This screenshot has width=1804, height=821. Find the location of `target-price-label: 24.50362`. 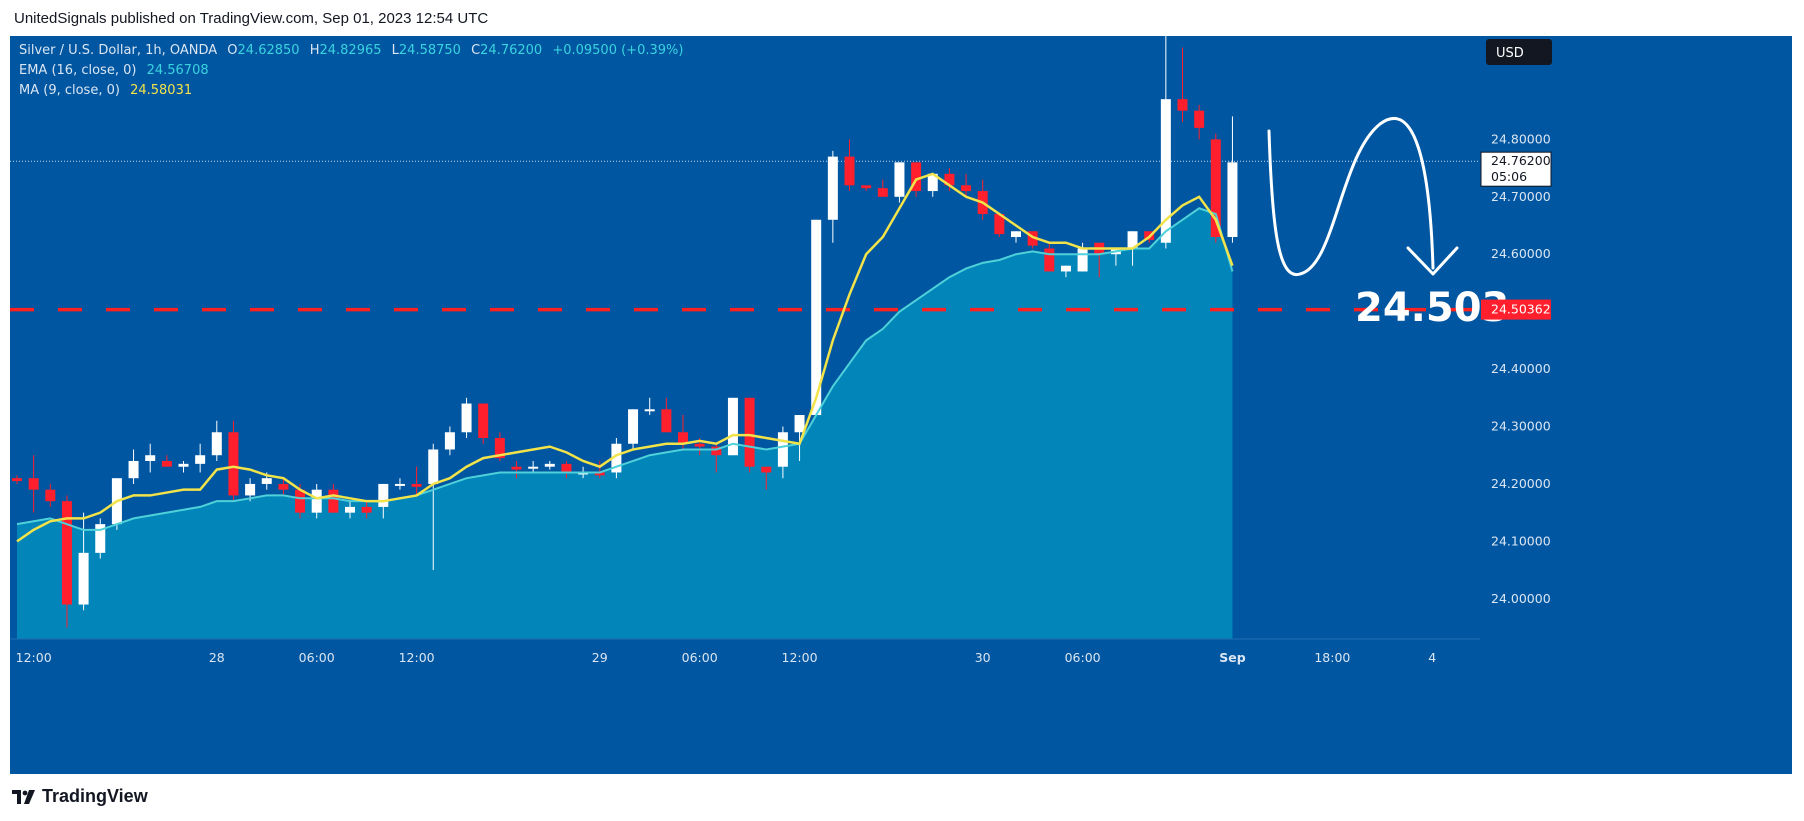

target-price-label: 24.50362 is located at coordinates (1516, 309).